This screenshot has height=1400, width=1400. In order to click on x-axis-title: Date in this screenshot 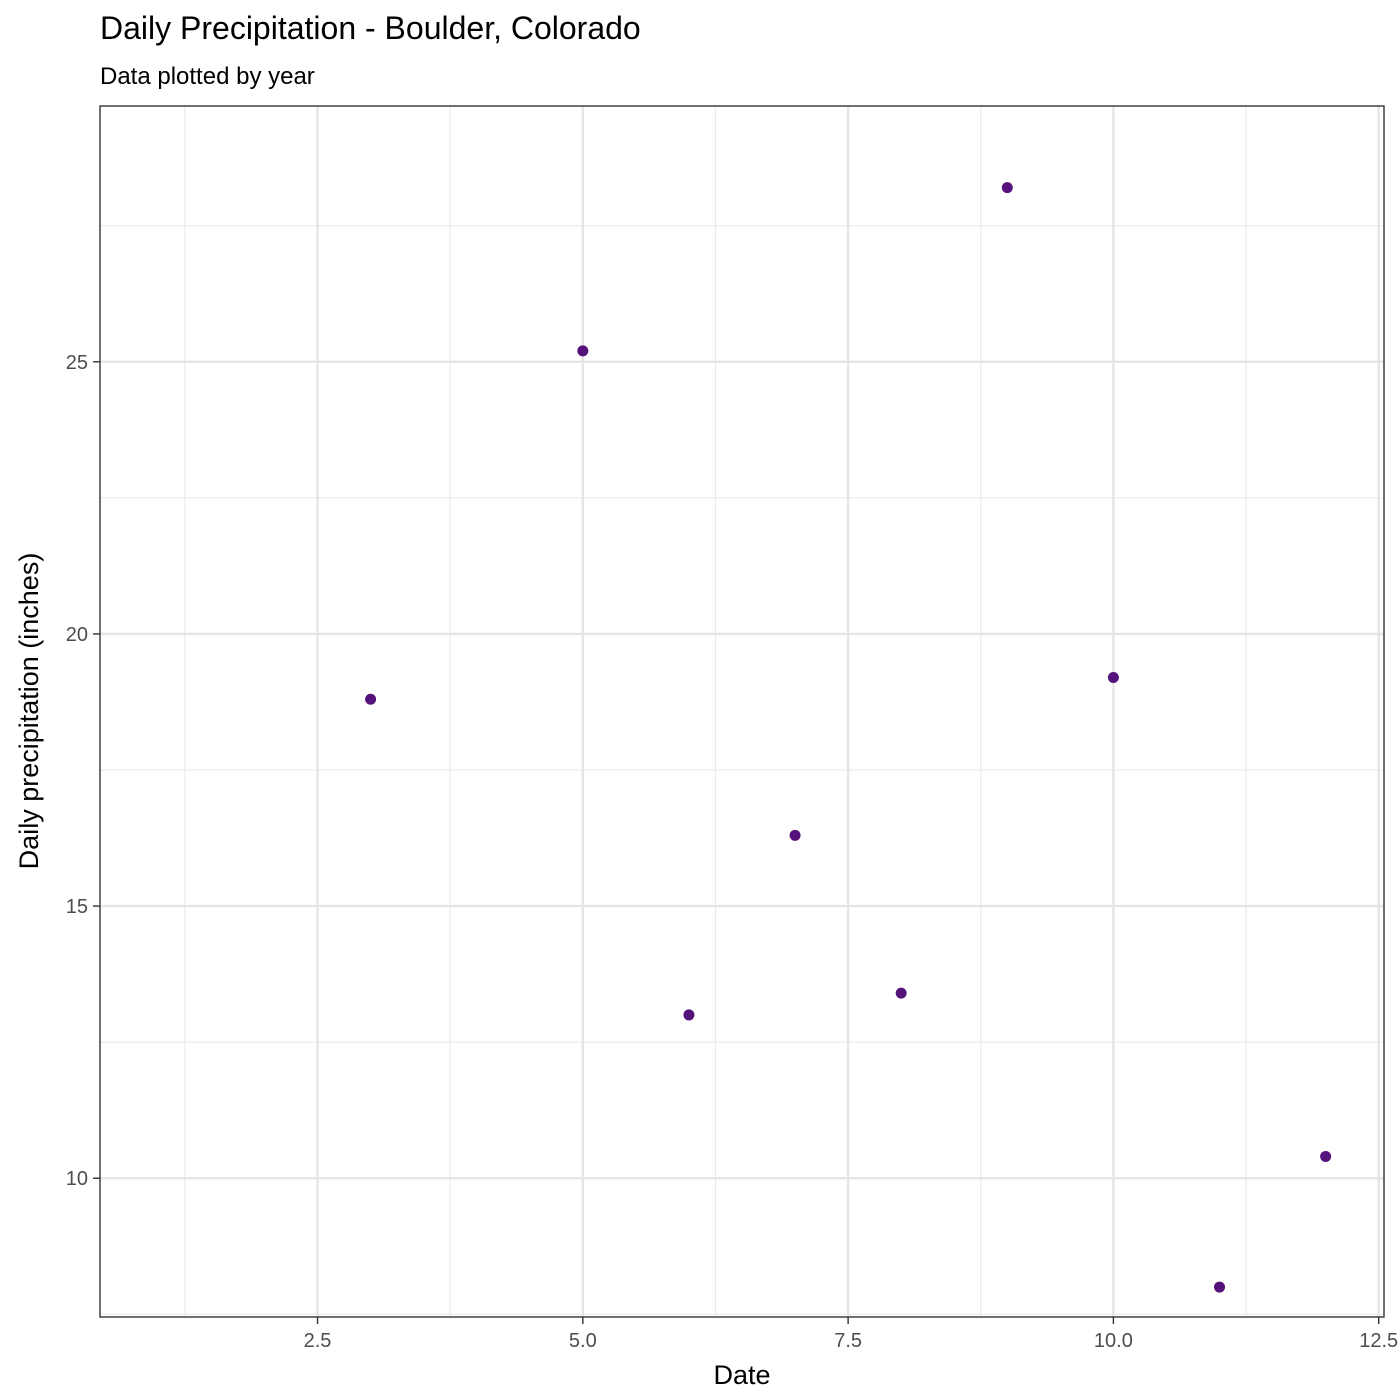, I will do `click(741, 1375)`.